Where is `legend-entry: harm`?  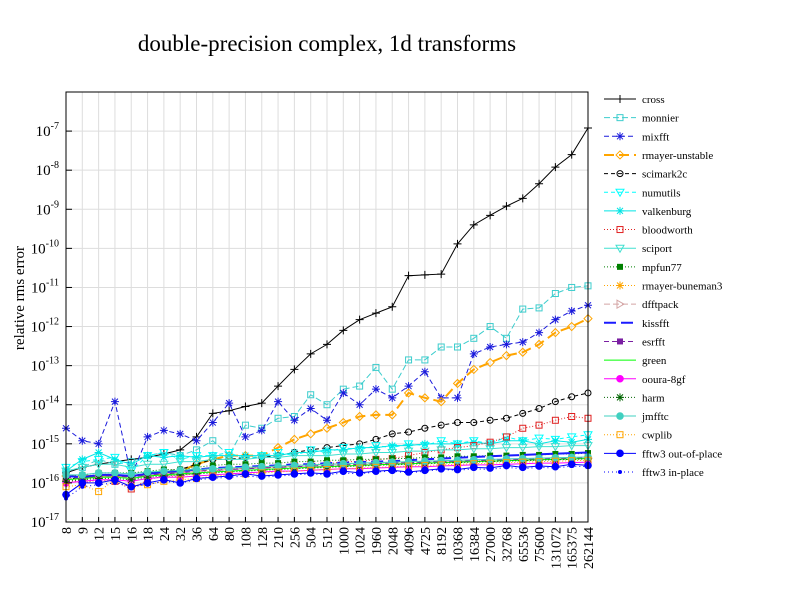 legend-entry: harm is located at coordinates (634, 398).